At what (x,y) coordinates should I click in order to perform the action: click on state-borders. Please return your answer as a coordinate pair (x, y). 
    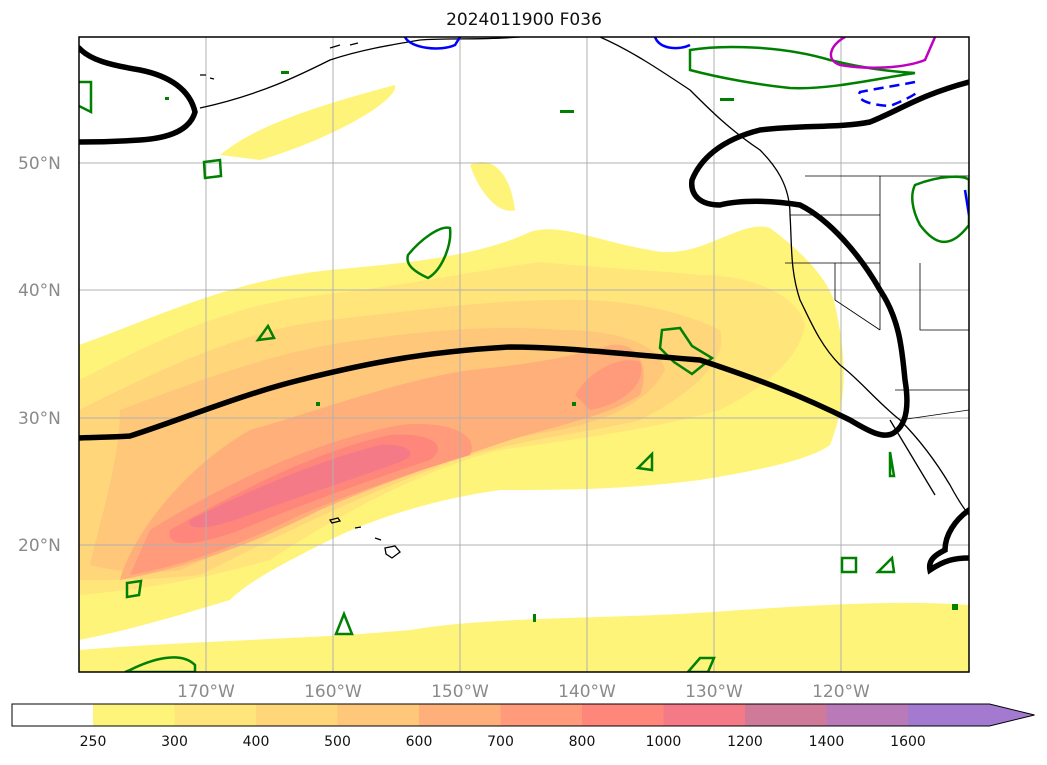
    Looking at the image, I should click on (877, 298).